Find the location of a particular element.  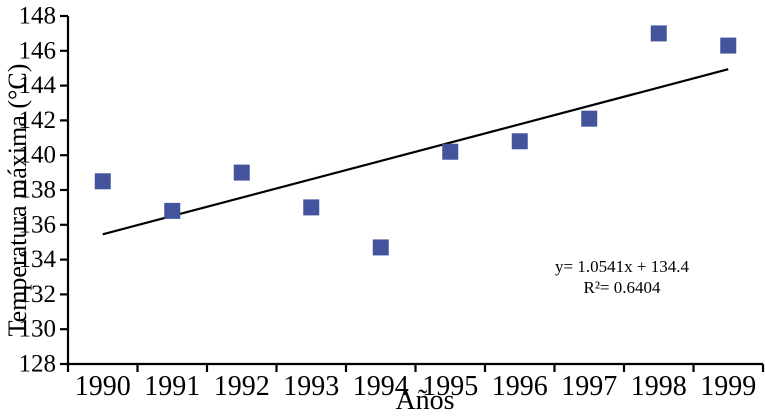

trendline-annotation: y= 1.0541x + 134.4 R²= 0.6404 is located at coordinates (618, 277).